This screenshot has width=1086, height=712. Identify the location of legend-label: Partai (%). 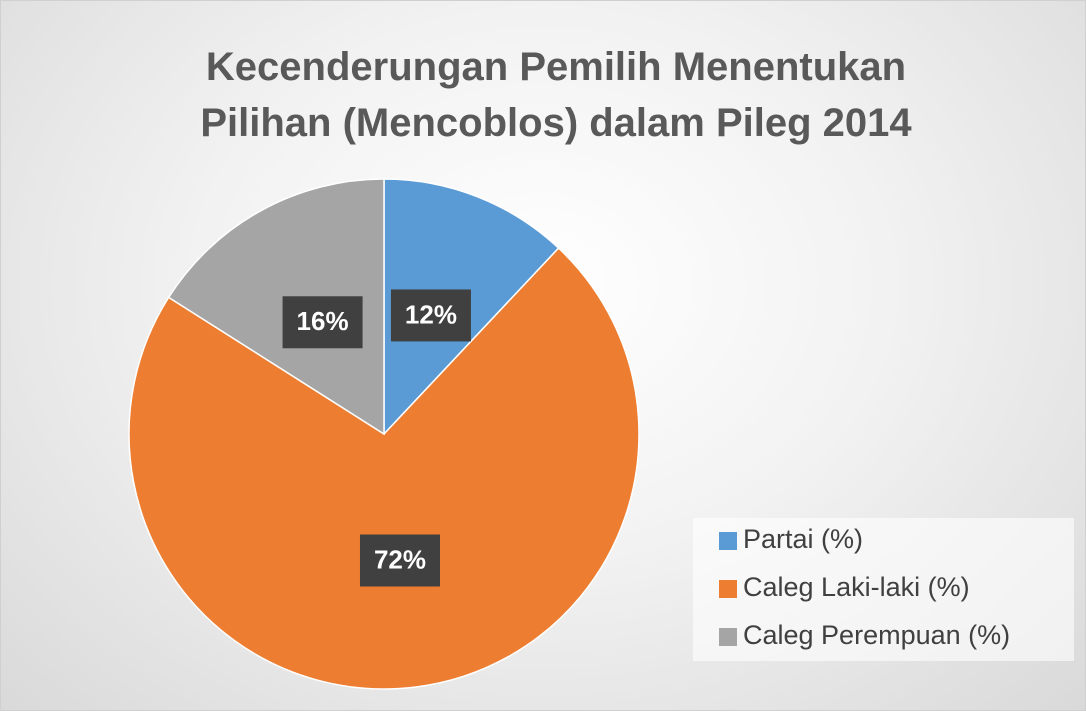
(803, 539).